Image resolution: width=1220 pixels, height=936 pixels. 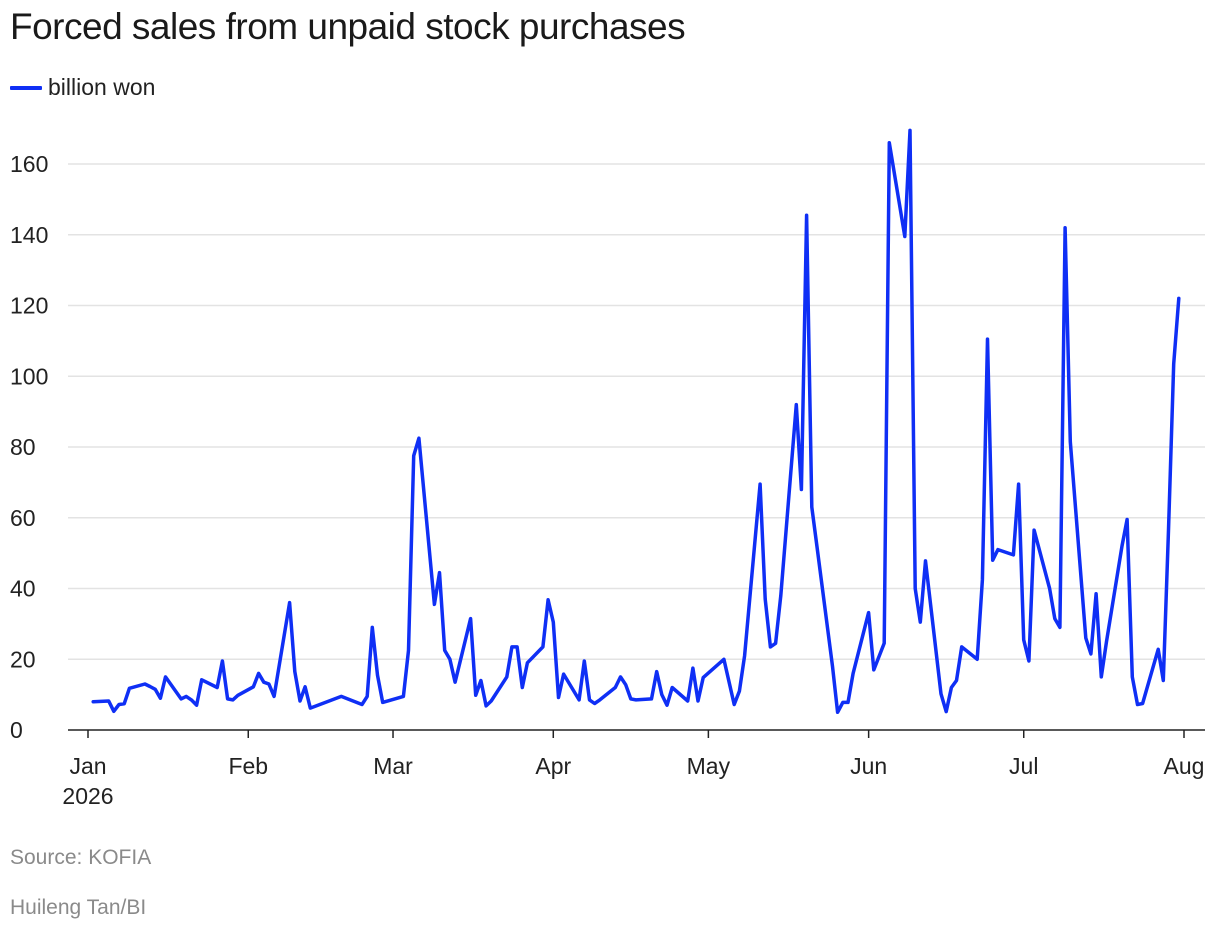 I want to click on x-tick-label: Aug, so click(x=1184, y=766).